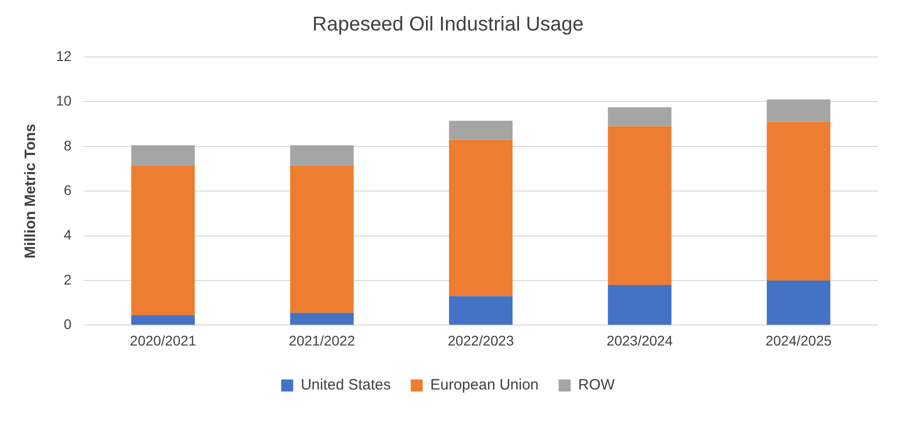  What do you see at coordinates (322, 340) in the screenshot?
I see `x-tick-label: 2021/2022` at bounding box center [322, 340].